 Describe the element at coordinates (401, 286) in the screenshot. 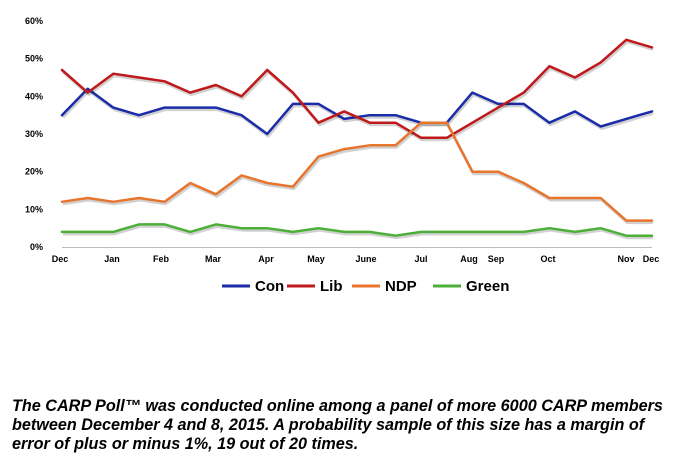

I see `legend-label-ndp: NDP` at that location.